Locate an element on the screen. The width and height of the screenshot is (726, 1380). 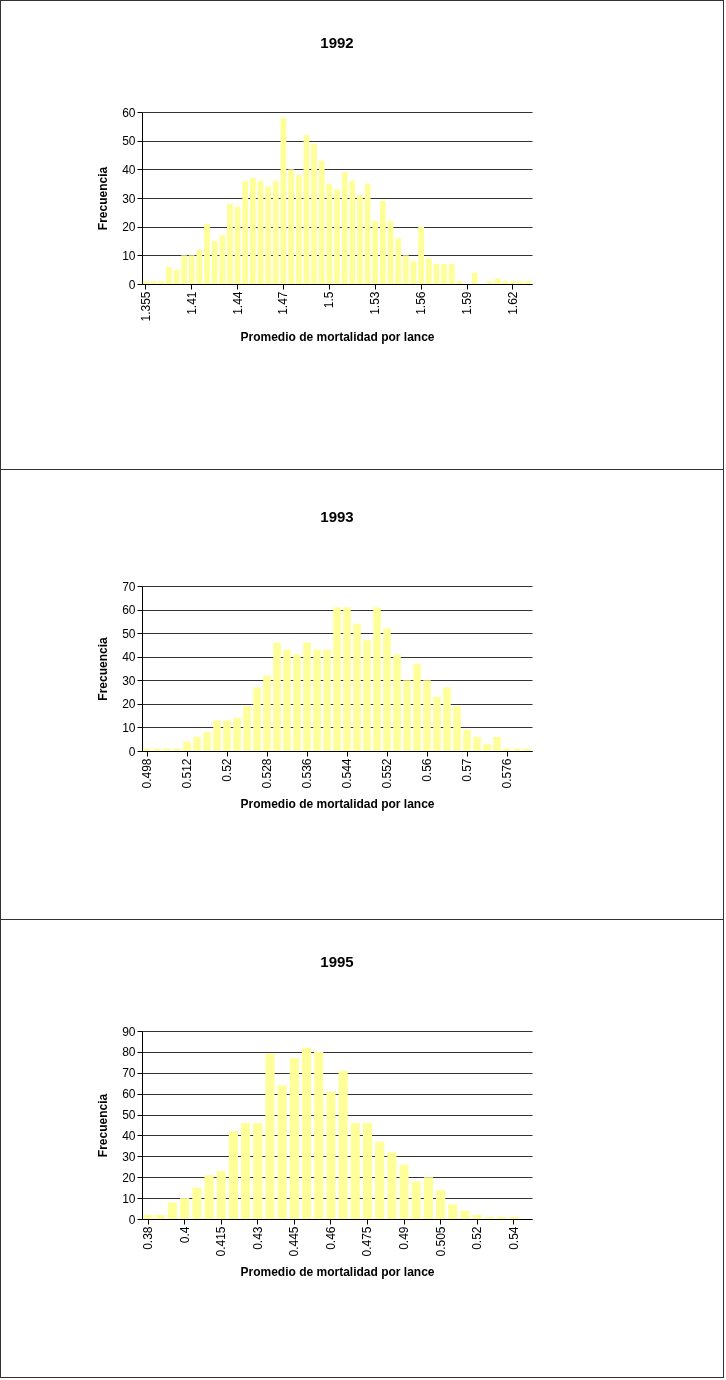
x-tick-label: 0.49 is located at coordinates (404, 1238).